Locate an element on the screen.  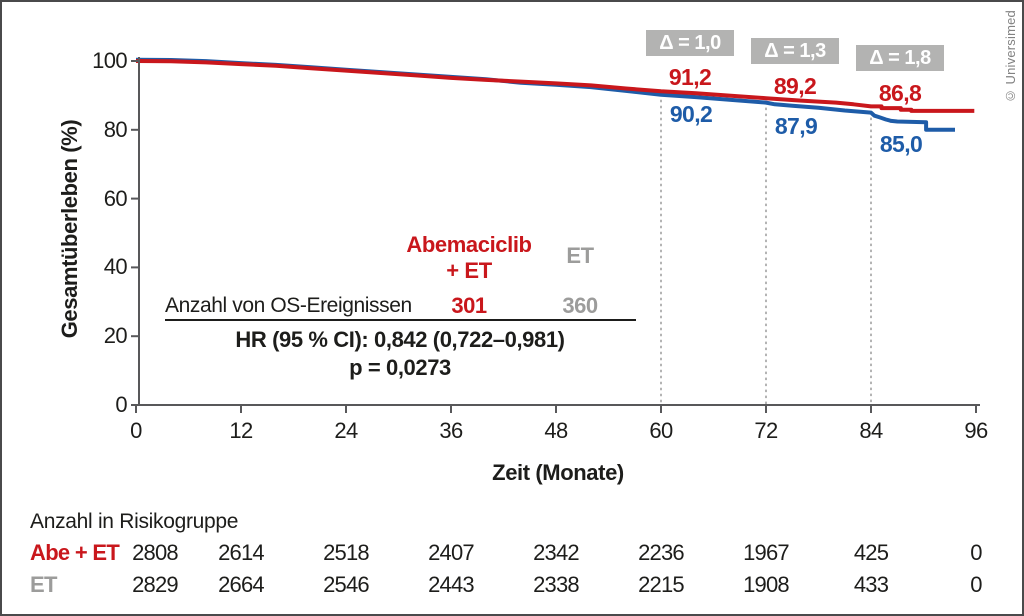
os-events-label: Anzahl von OS-Ereignissen is located at coordinates (288, 305).